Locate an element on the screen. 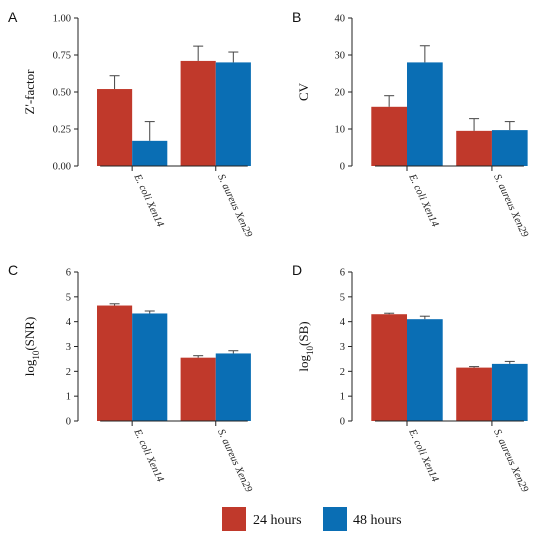 Image resolution: width=550 pixels, height=535 pixels. panel-letter: C is located at coordinates (13, 270).